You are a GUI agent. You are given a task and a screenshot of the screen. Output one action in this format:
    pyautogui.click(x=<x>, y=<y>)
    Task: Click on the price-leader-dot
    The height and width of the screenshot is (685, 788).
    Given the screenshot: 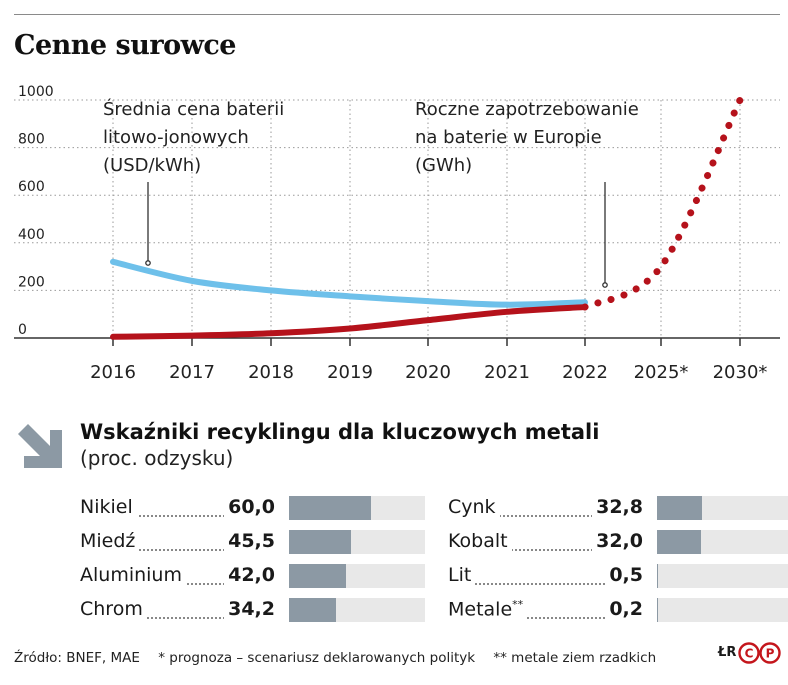 What is the action you would take?
    pyautogui.click(x=148, y=263)
    